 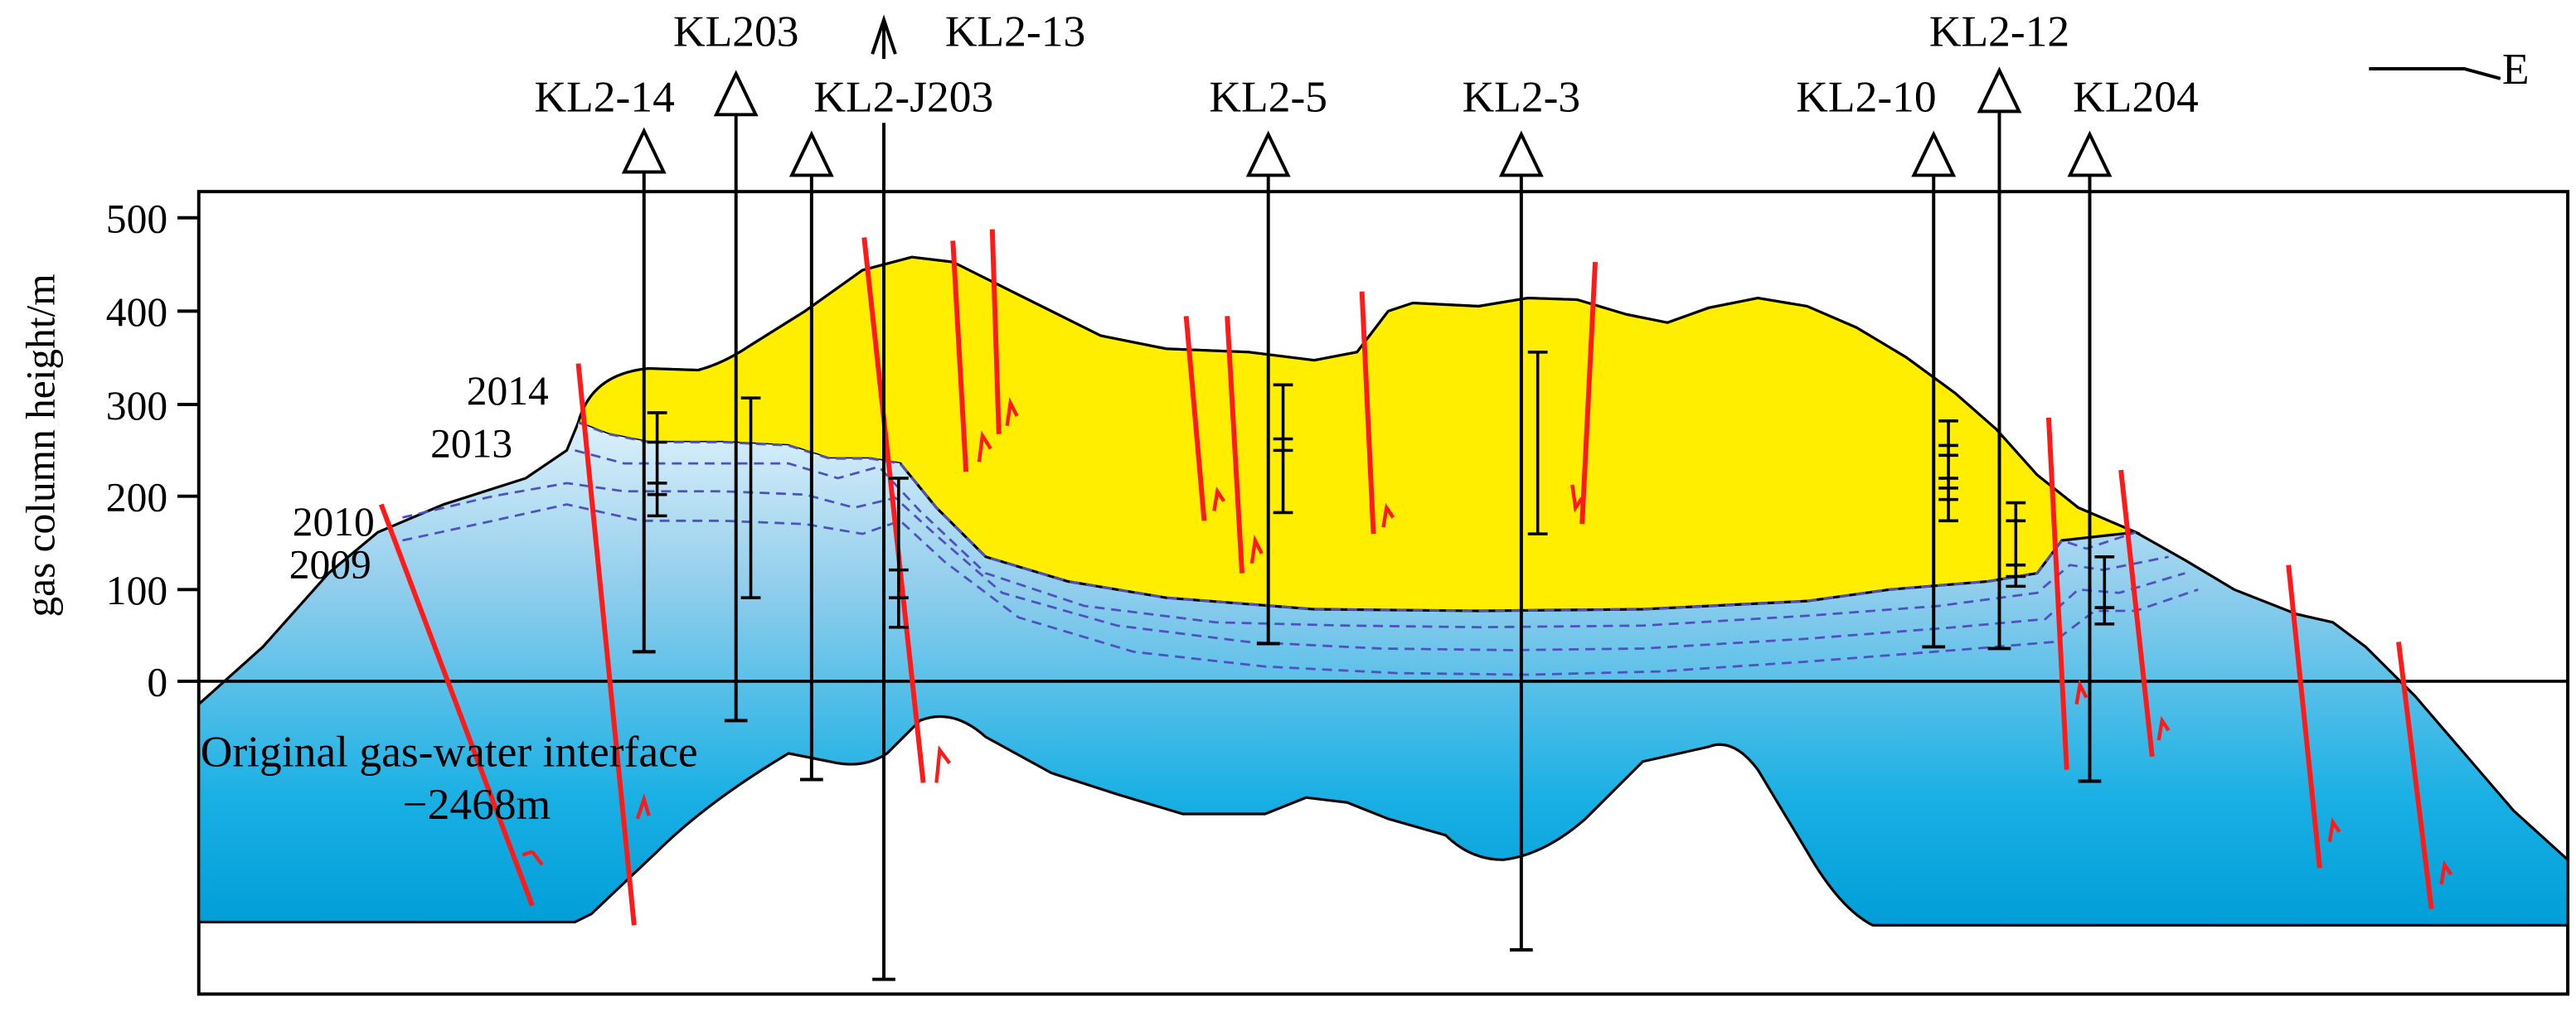 What do you see at coordinates (1015, 31) in the screenshot?
I see `well-label-kl2-13: KL2-13` at bounding box center [1015, 31].